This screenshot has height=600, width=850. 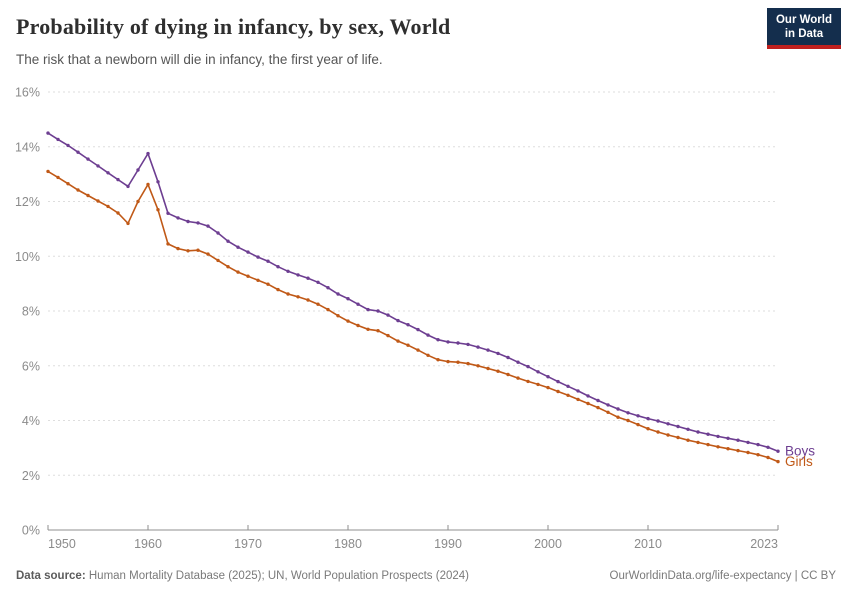 I want to click on owid-logo: Our World in Data, so click(x=803, y=28).